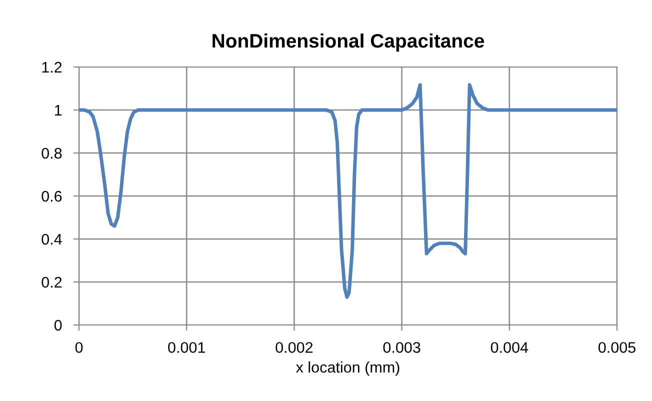 The width and height of the screenshot is (652, 401). What do you see at coordinates (348, 368) in the screenshot?
I see `x-axis-title: x location (mm)` at bounding box center [348, 368].